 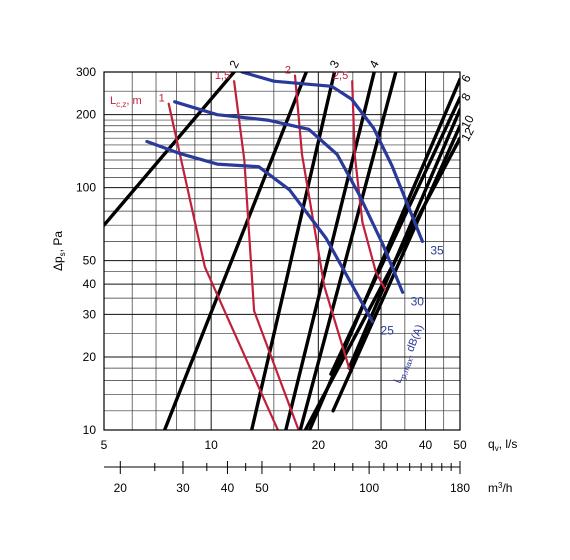 I want to click on y-tick-label: 200, so click(x=86, y=115).